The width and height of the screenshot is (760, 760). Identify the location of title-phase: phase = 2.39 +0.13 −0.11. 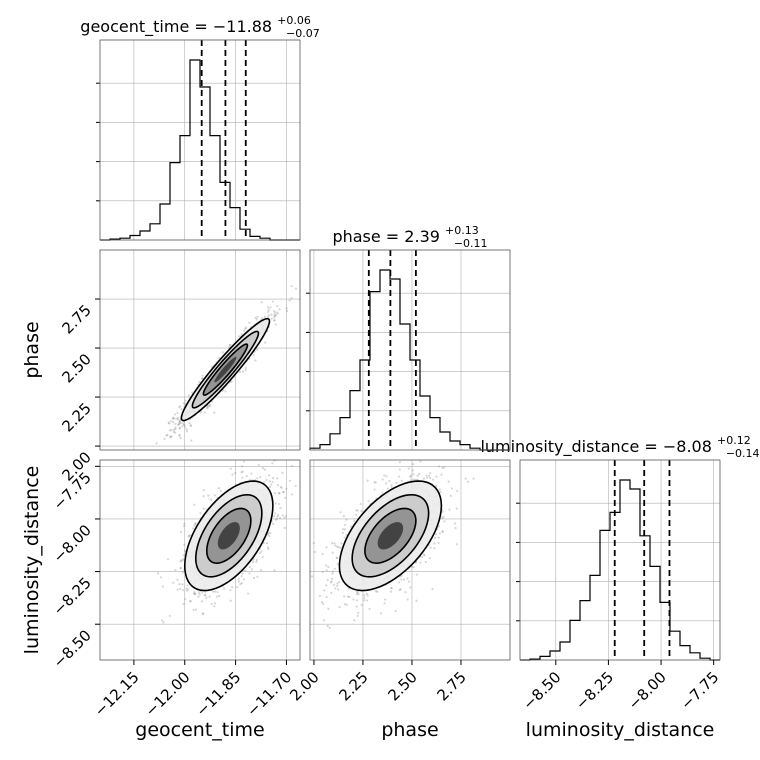
(409, 234).